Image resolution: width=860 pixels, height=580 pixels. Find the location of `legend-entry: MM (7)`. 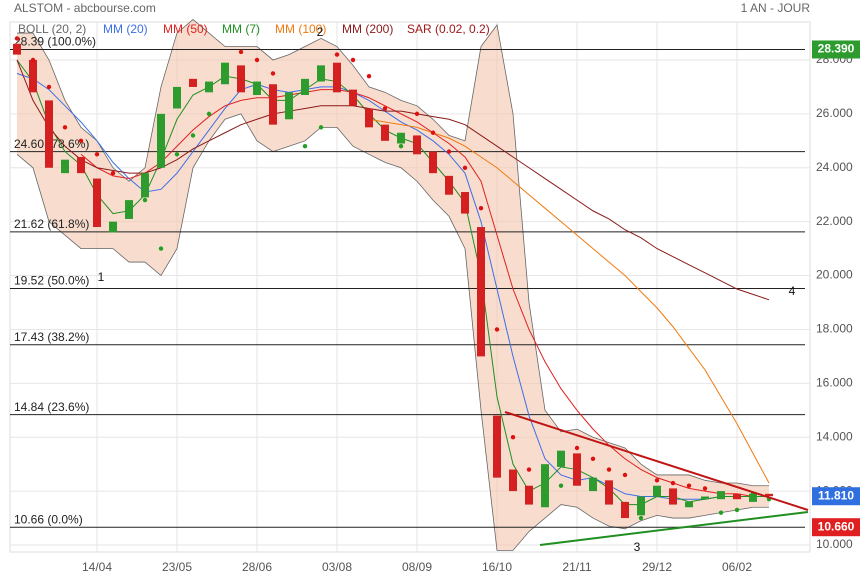

legend-entry: MM (7) is located at coordinates (241, 29).